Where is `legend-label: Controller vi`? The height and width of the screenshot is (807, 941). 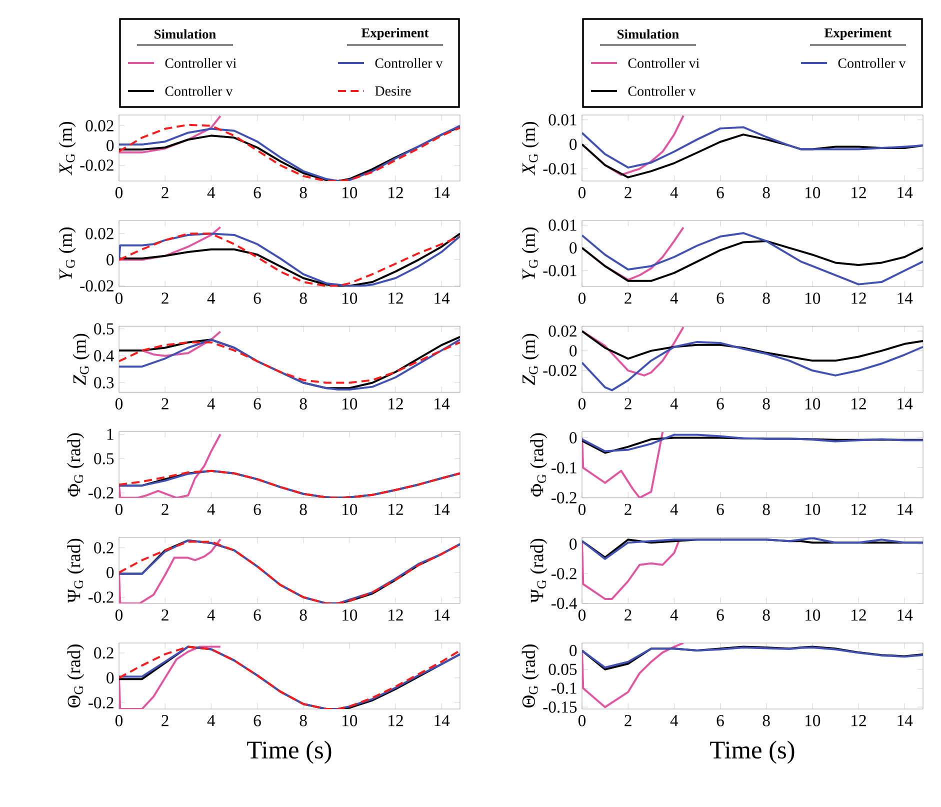
legend-label: Controller vi is located at coordinates (664, 63).